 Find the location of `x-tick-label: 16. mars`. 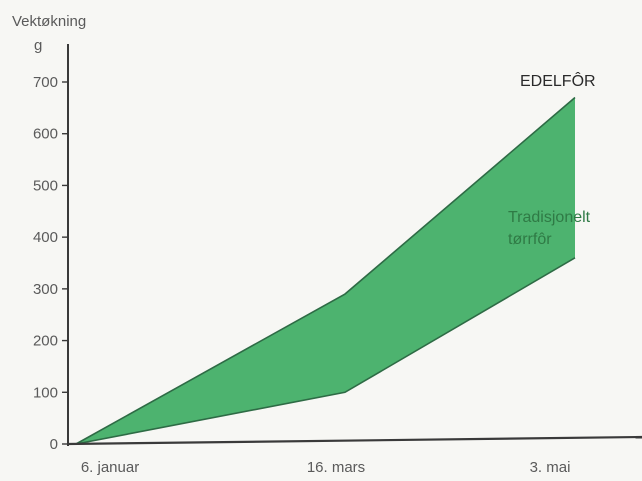

x-tick-label: 16. mars is located at coordinates (336, 467).